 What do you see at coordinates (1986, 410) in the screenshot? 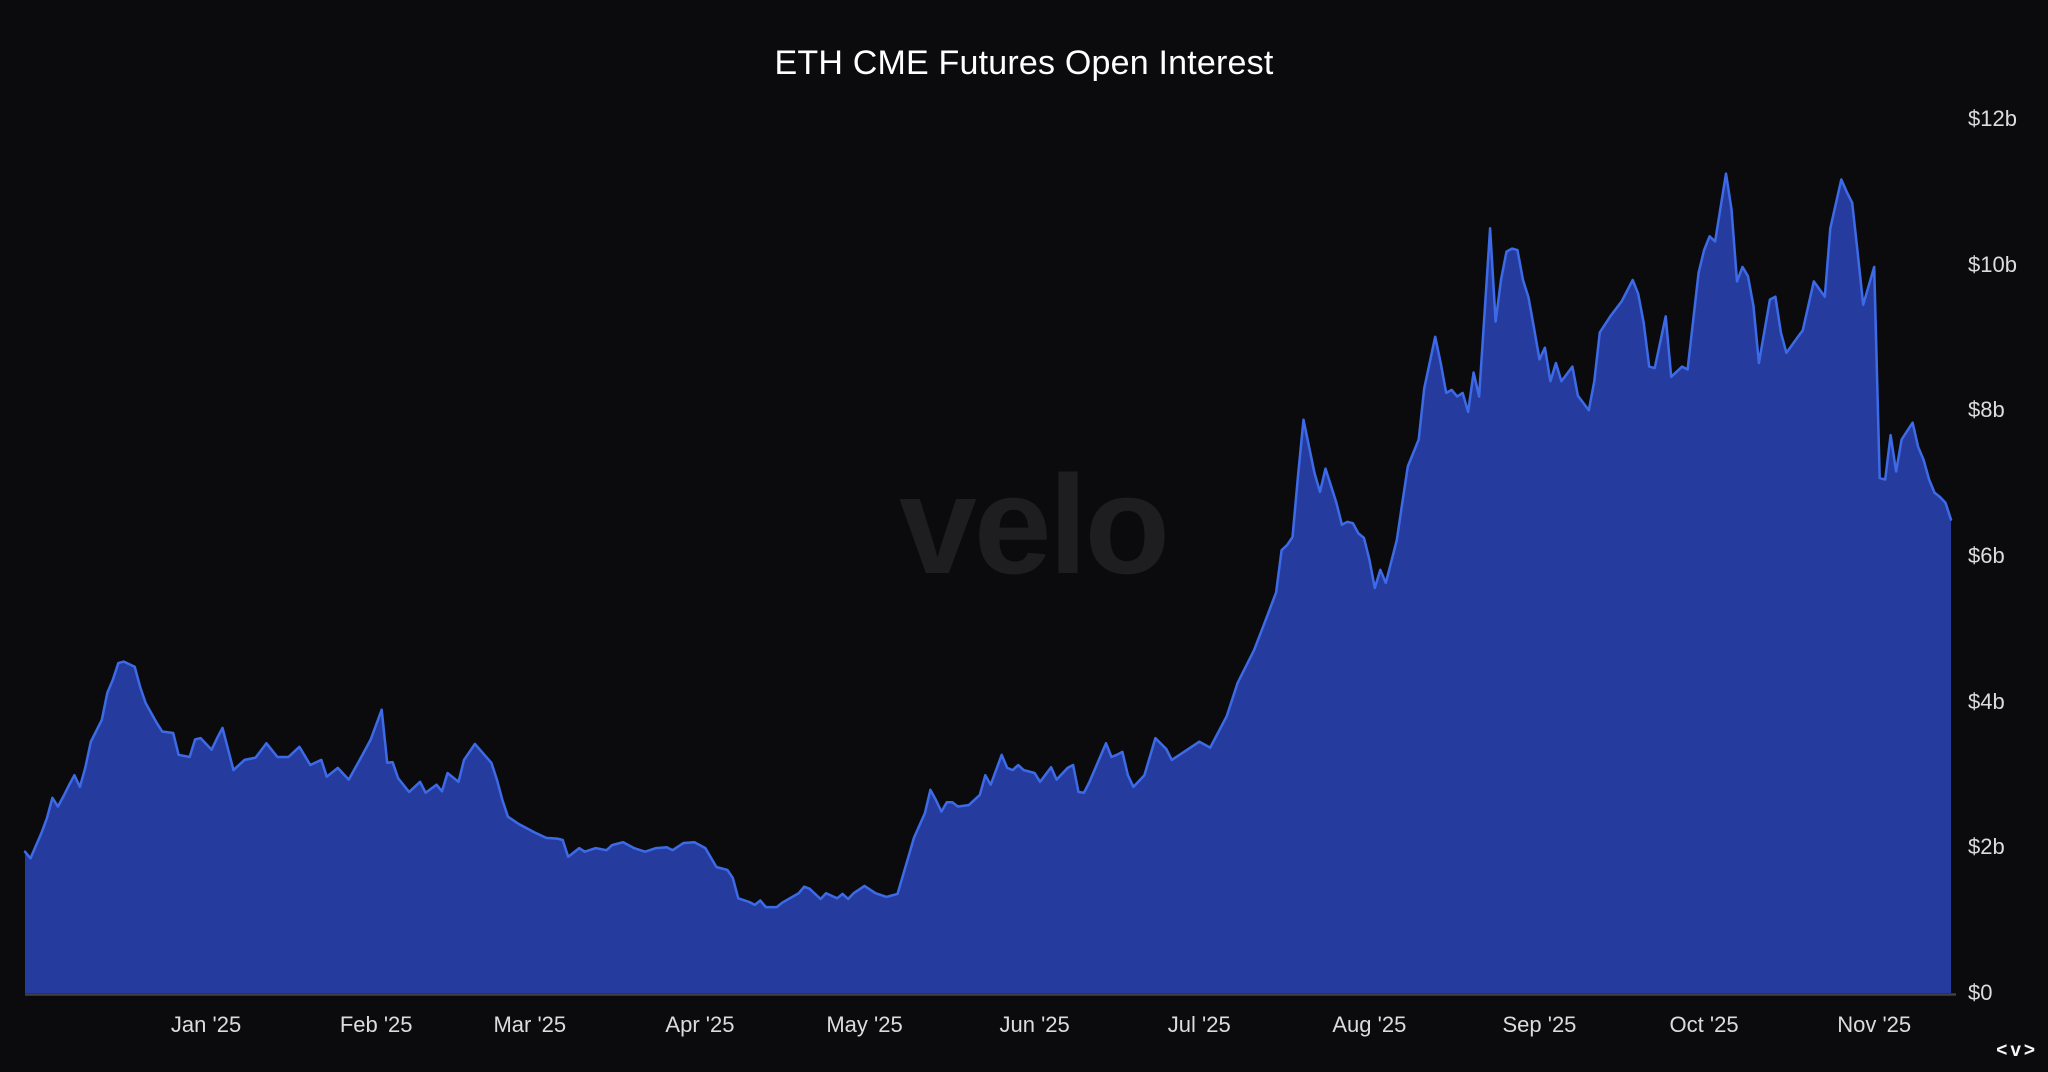
I see `y-tick-label: $8b` at bounding box center [1986, 410].